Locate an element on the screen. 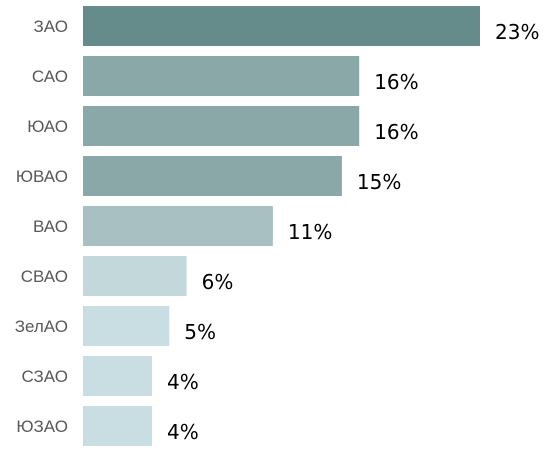  value-label-5: 11% is located at coordinates (310, 232).